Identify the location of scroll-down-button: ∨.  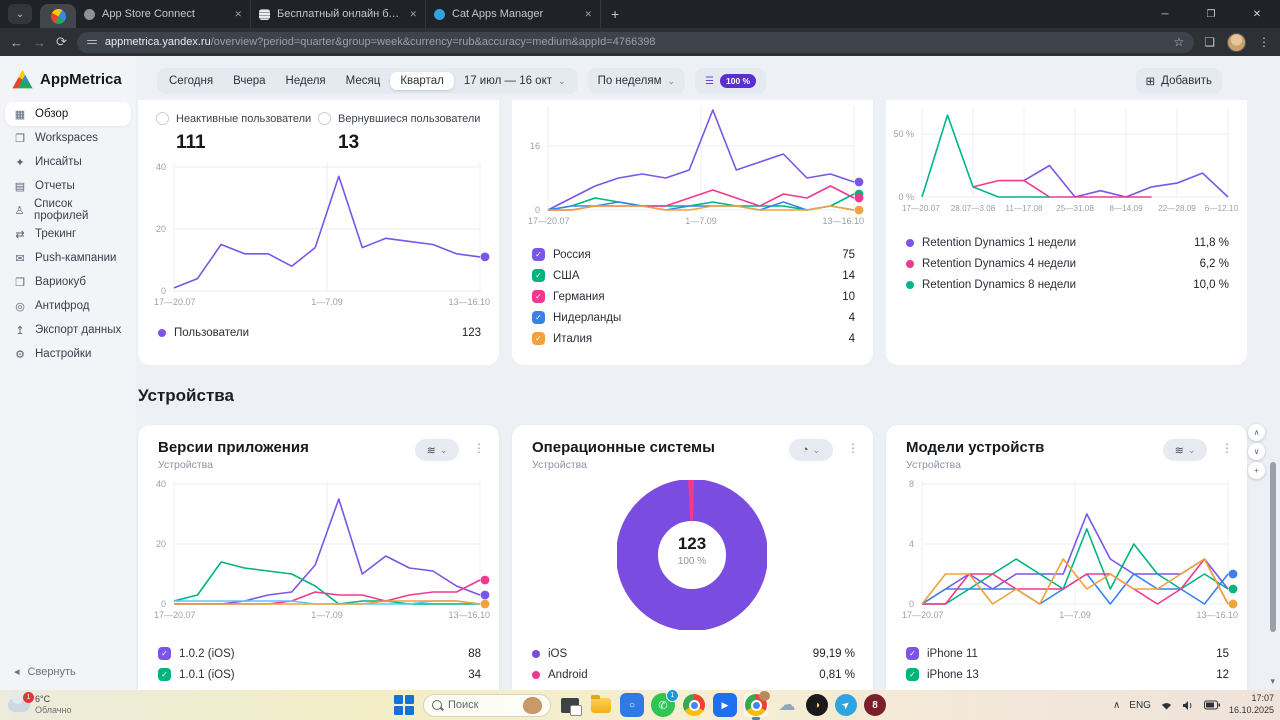
(1256, 451).